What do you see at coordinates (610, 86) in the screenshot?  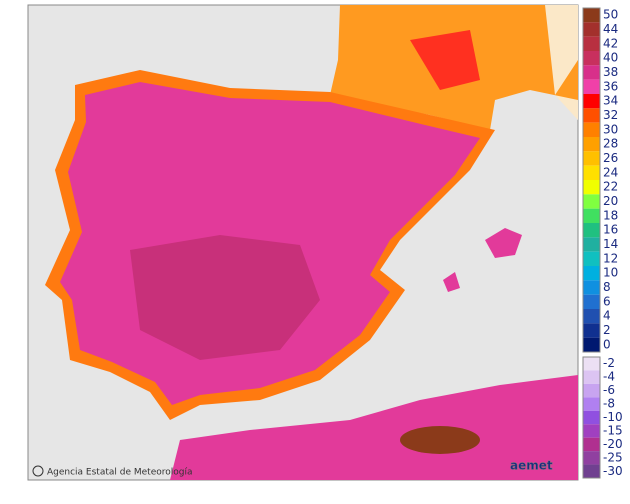 I see `legend-label: 36` at bounding box center [610, 86].